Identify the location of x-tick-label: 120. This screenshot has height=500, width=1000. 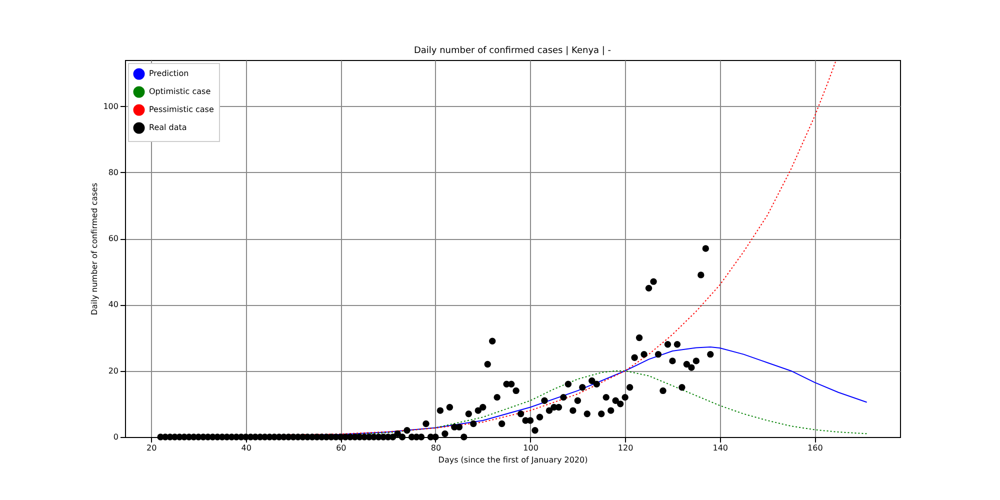
(626, 448).